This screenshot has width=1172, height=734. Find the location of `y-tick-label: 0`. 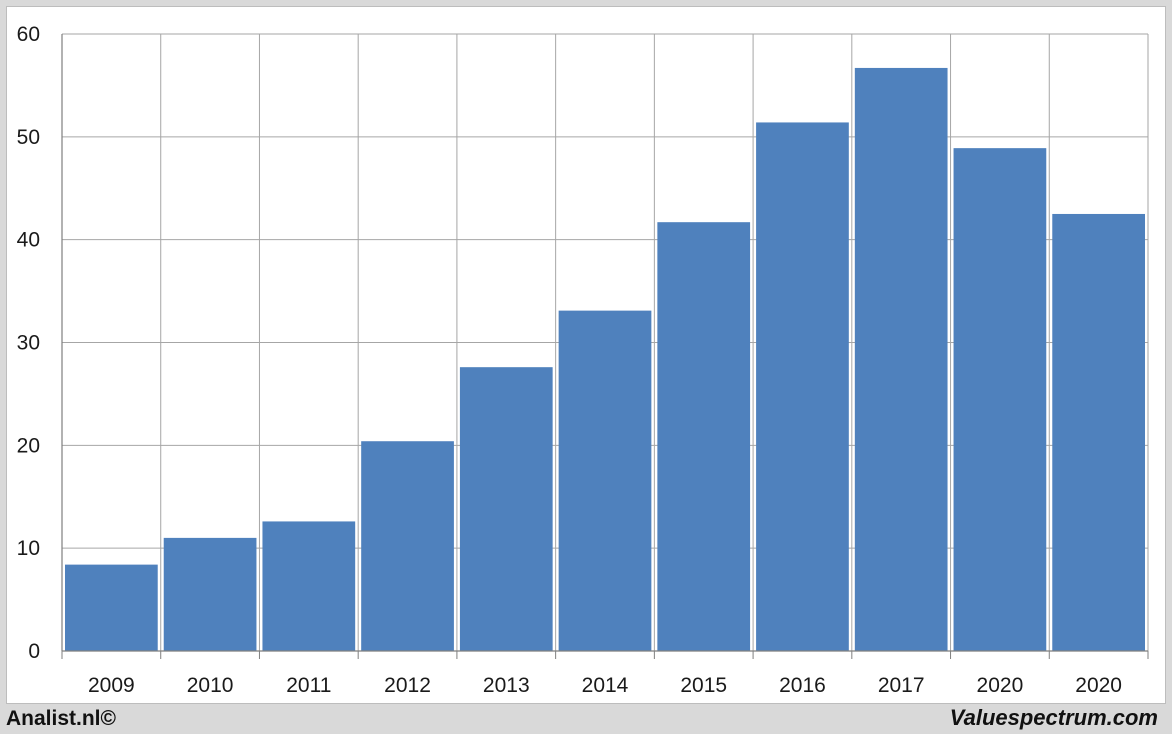

y-tick-label: 0 is located at coordinates (34, 651).